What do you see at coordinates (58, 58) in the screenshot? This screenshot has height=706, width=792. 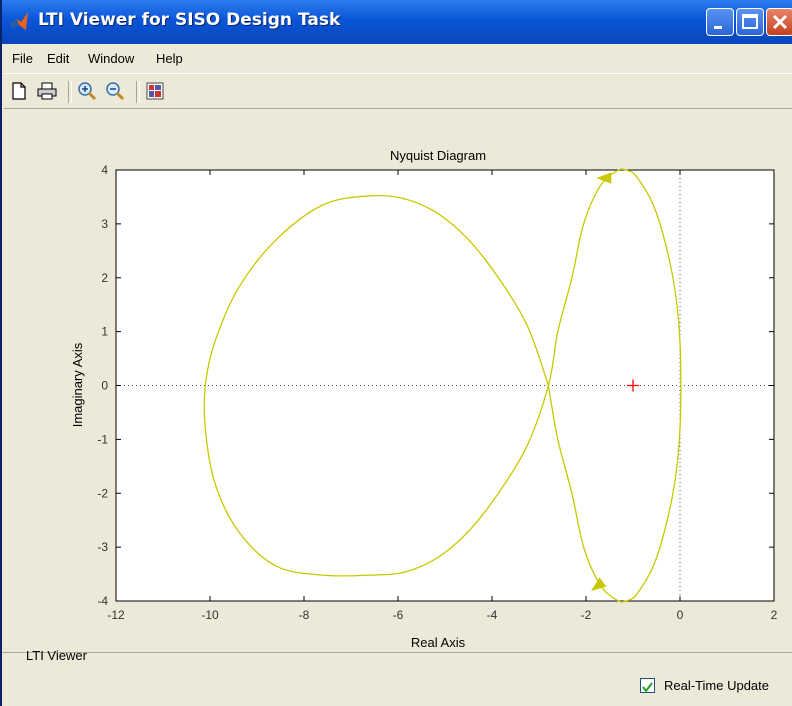 I see `menu-edit: Edit` at bounding box center [58, 58].